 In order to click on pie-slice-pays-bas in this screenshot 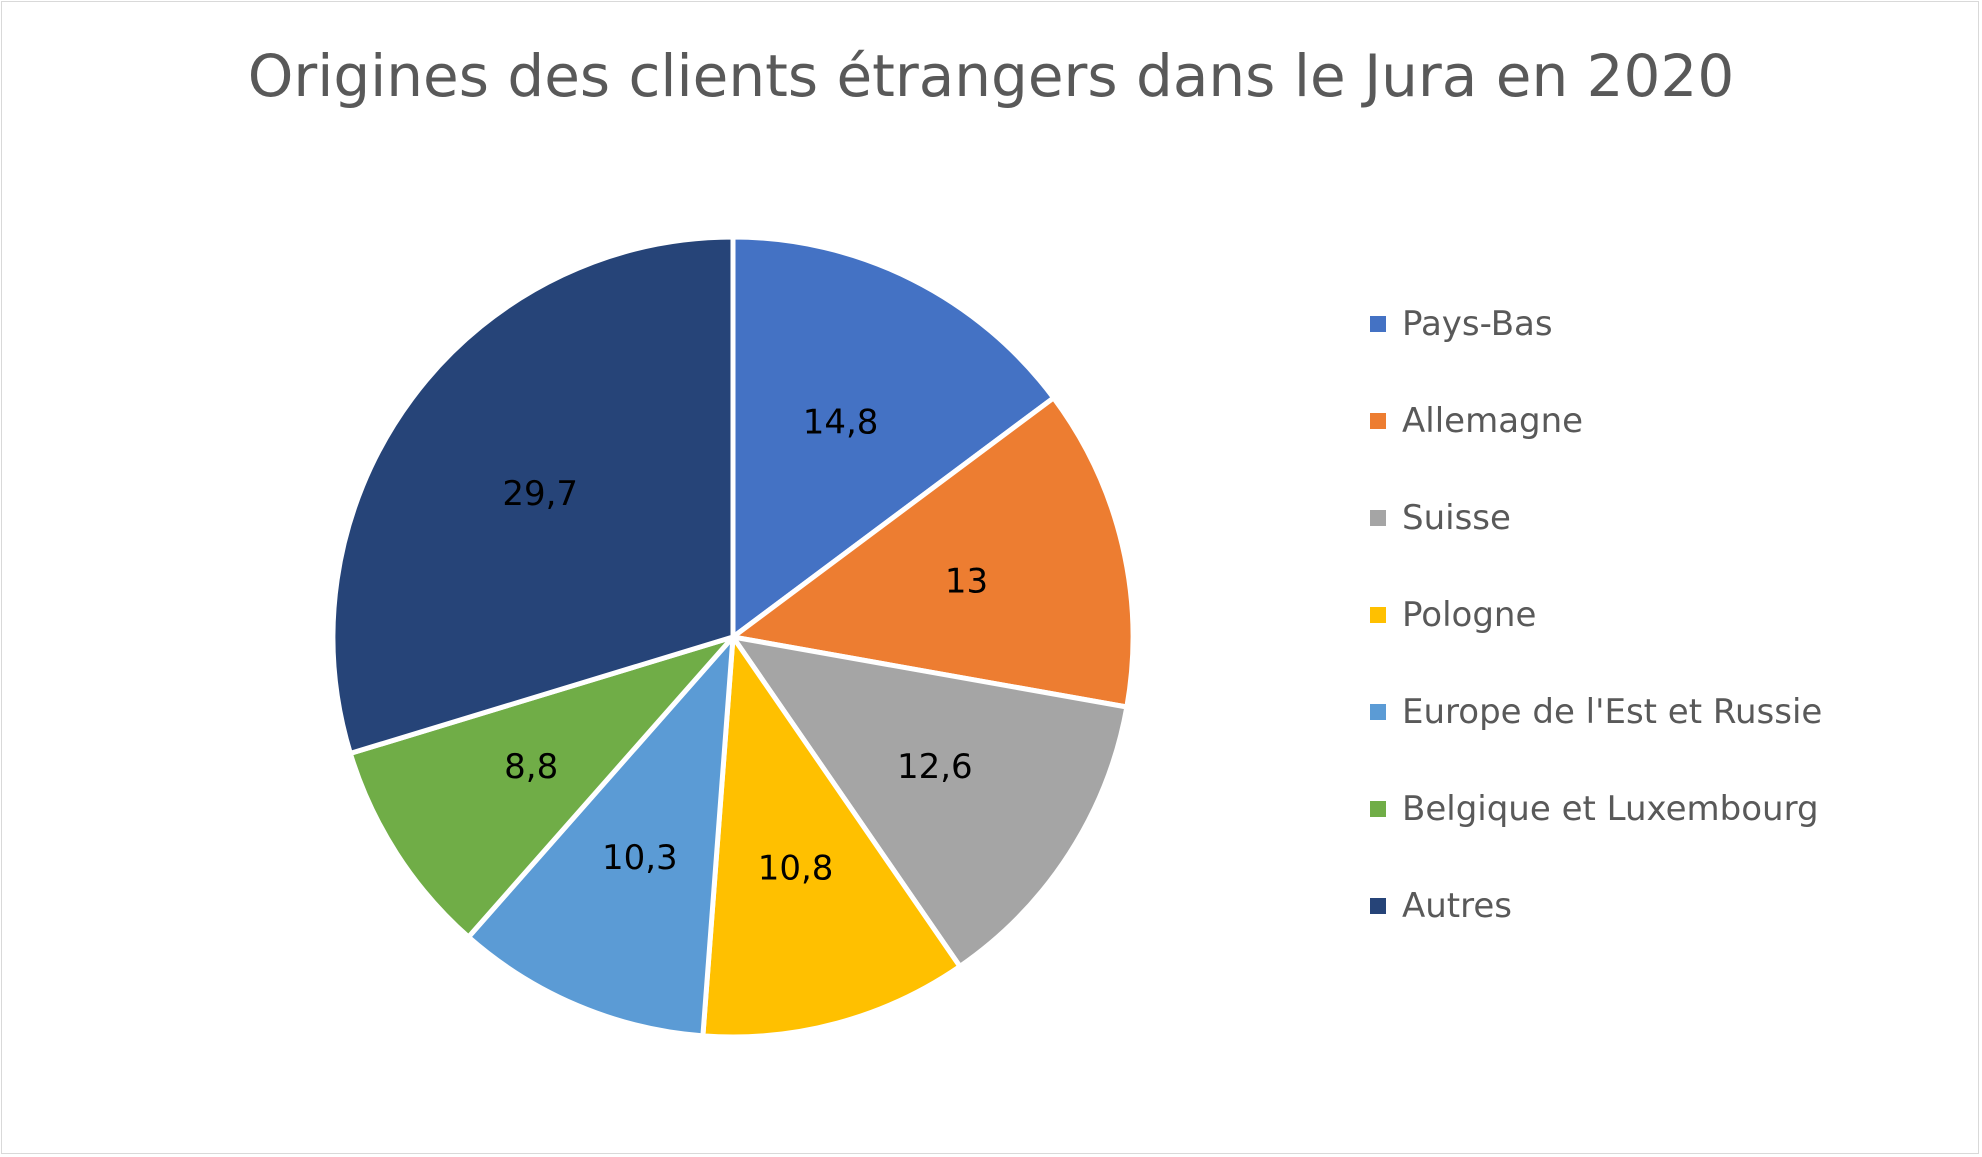, I will do `click(893, 437)`.